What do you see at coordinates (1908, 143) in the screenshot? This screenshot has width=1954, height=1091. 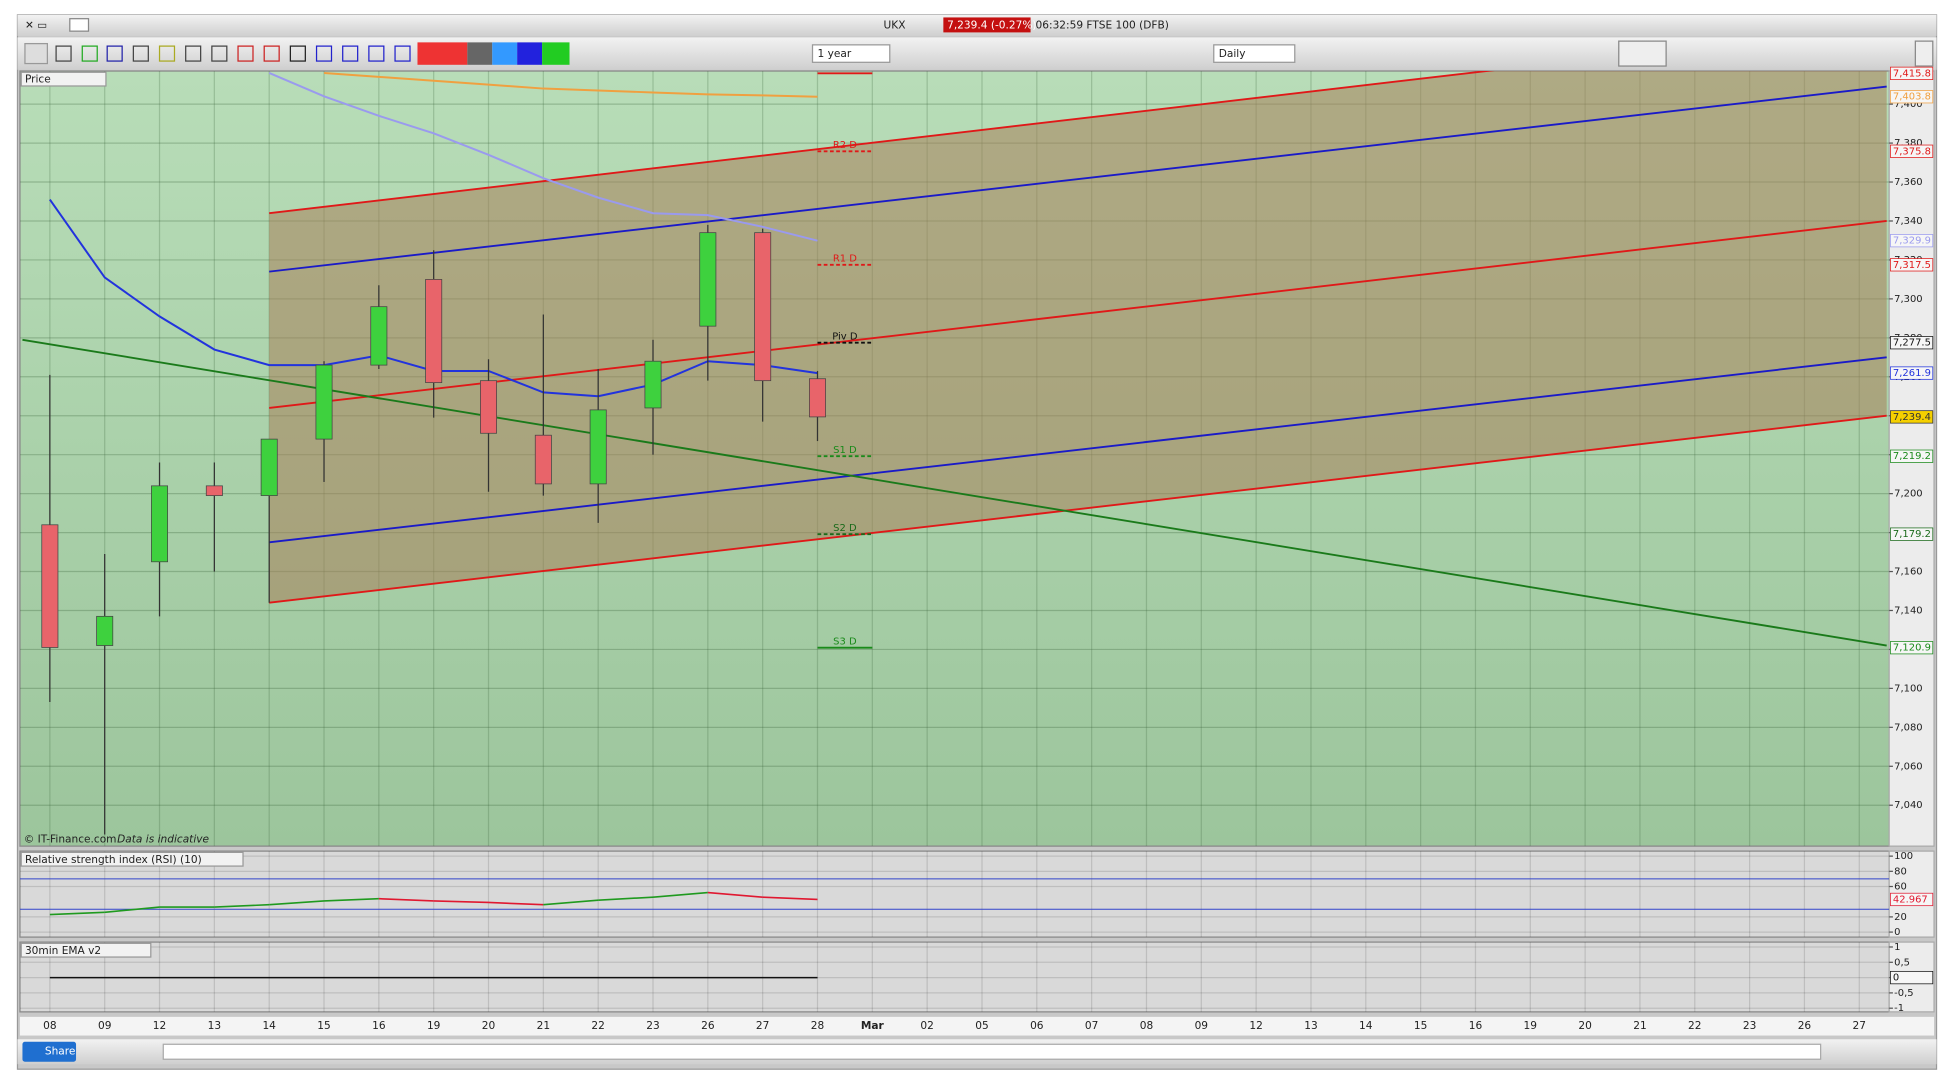 I see `y-tick-label: 7,380` at bounding box center [1908, 143].